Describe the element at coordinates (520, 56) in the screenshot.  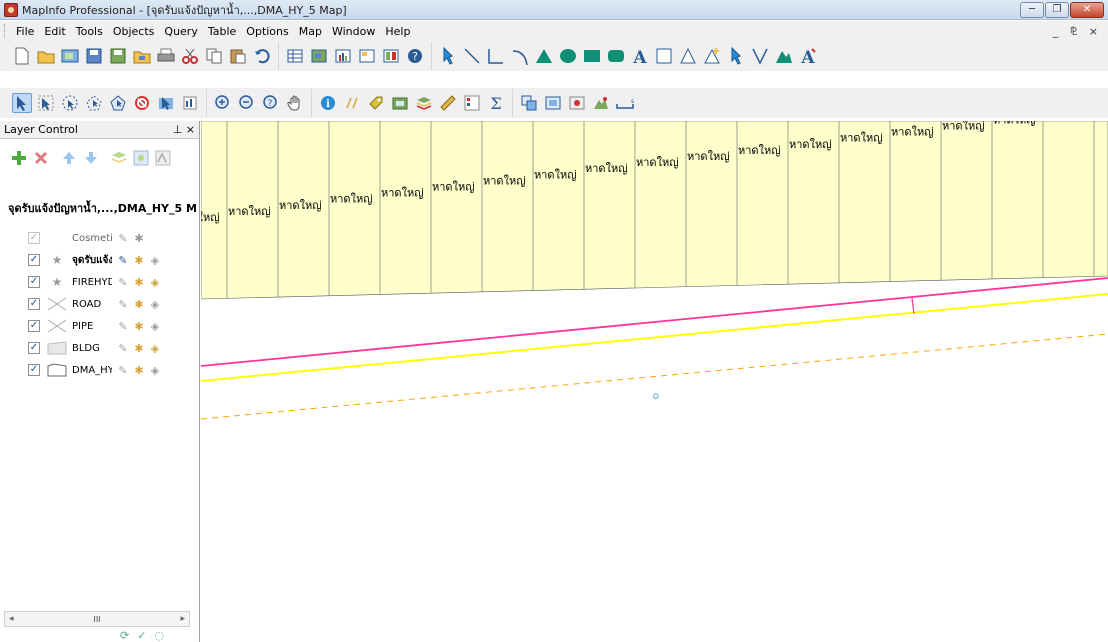
I see `arc-icon` at that location.